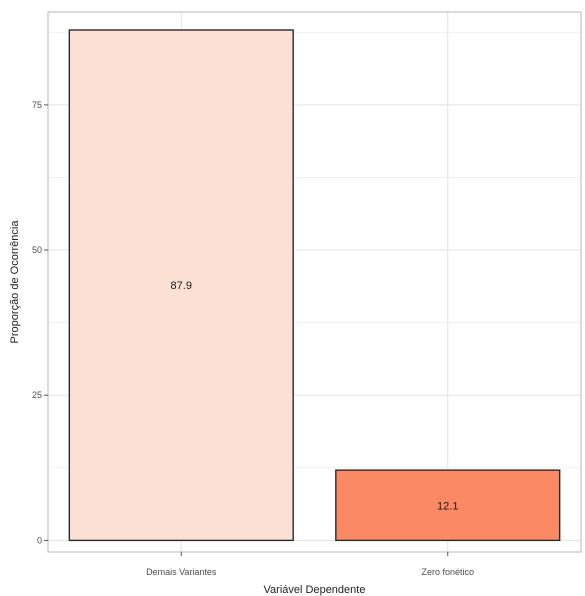 This screenshot has height=596, width=585. I want to click on y-tick-label: 25, so click(37, 395).